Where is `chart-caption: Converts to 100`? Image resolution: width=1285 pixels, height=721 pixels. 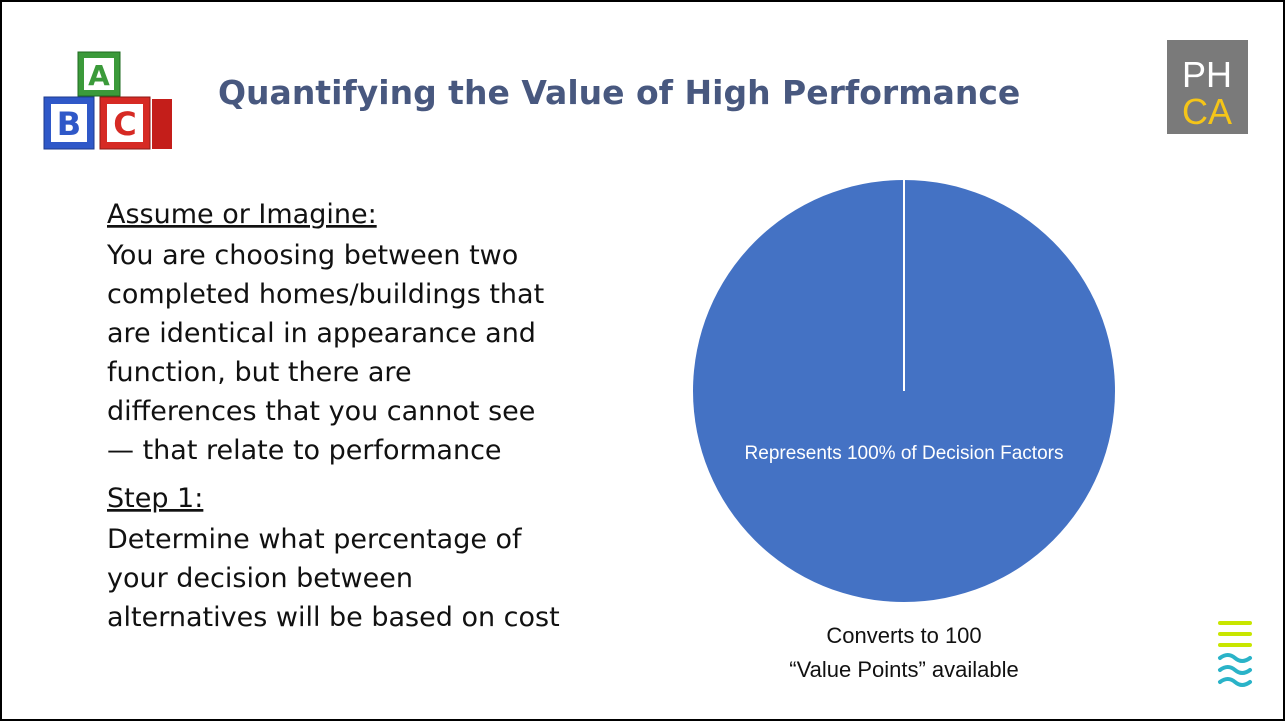 chart-caption: Converts to 100 is located at coordinates (903, 635).